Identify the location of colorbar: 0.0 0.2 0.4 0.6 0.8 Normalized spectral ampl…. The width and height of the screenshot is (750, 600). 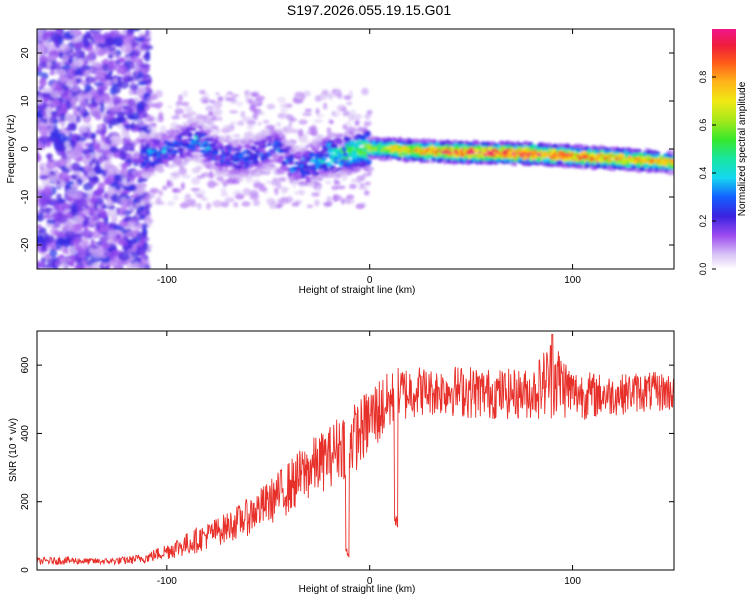
(723, 152).